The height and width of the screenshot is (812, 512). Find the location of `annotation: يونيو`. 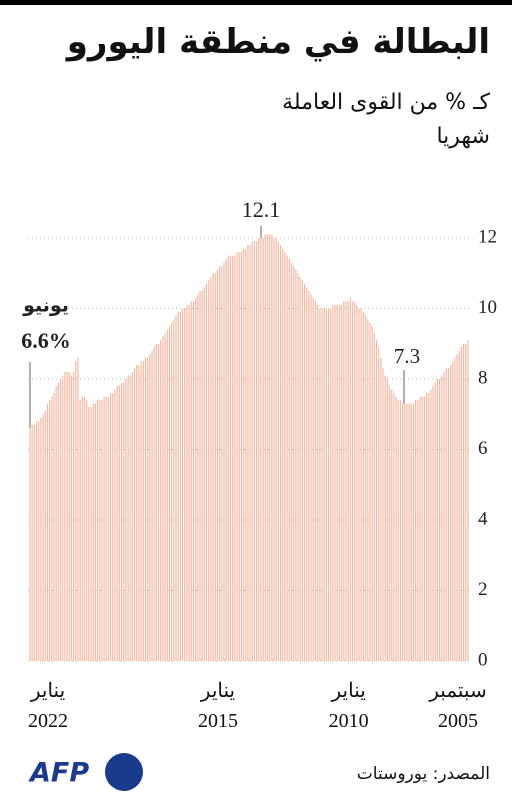

annotation: يونيو is located at coordinates (45, 306).